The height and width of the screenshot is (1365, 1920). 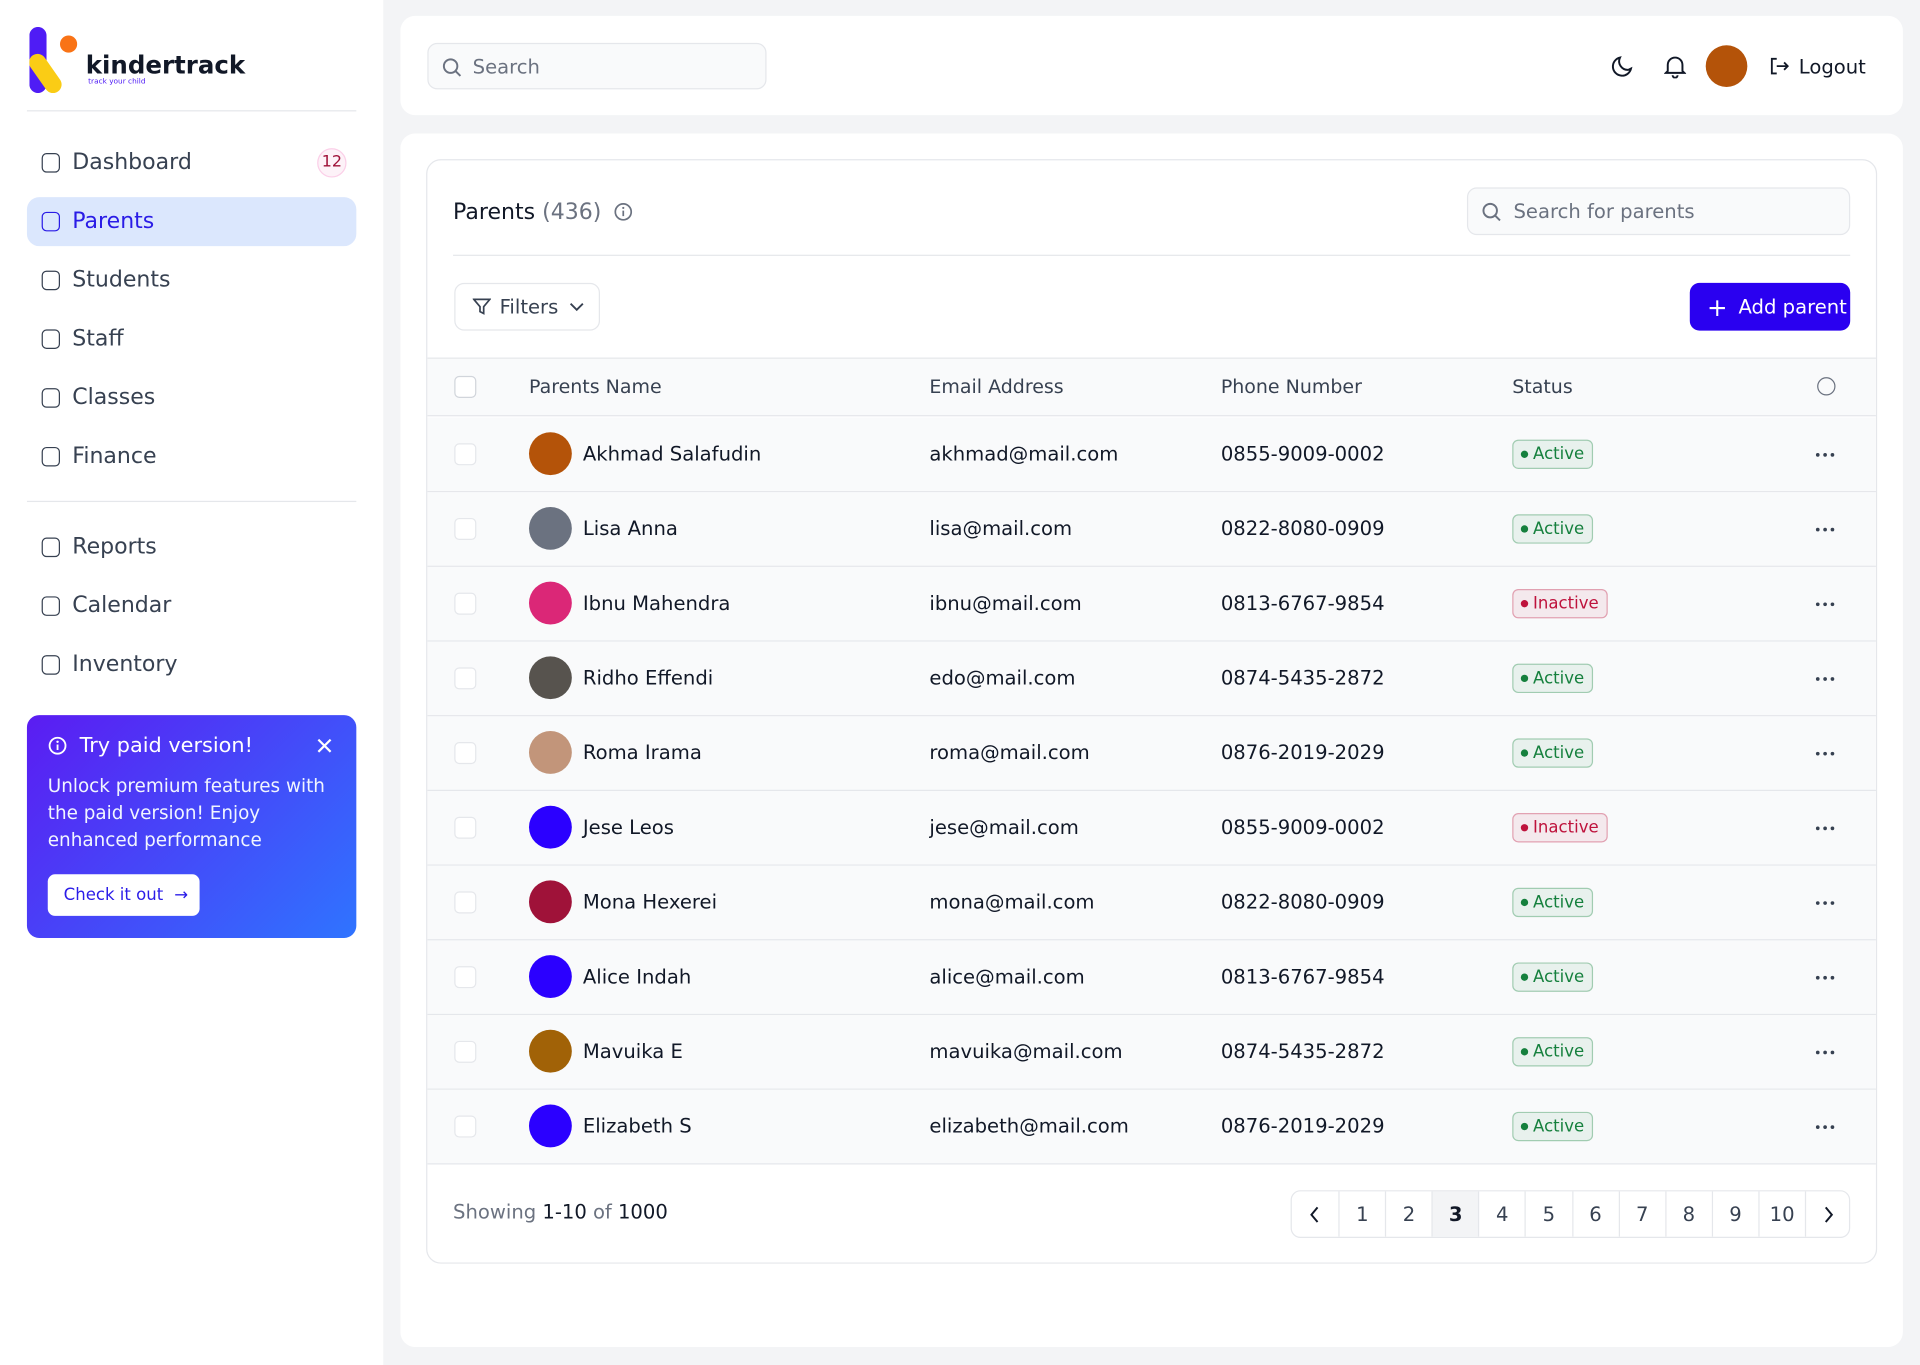 I want to click on filters-label: Filters, so click(x=529, y=307).